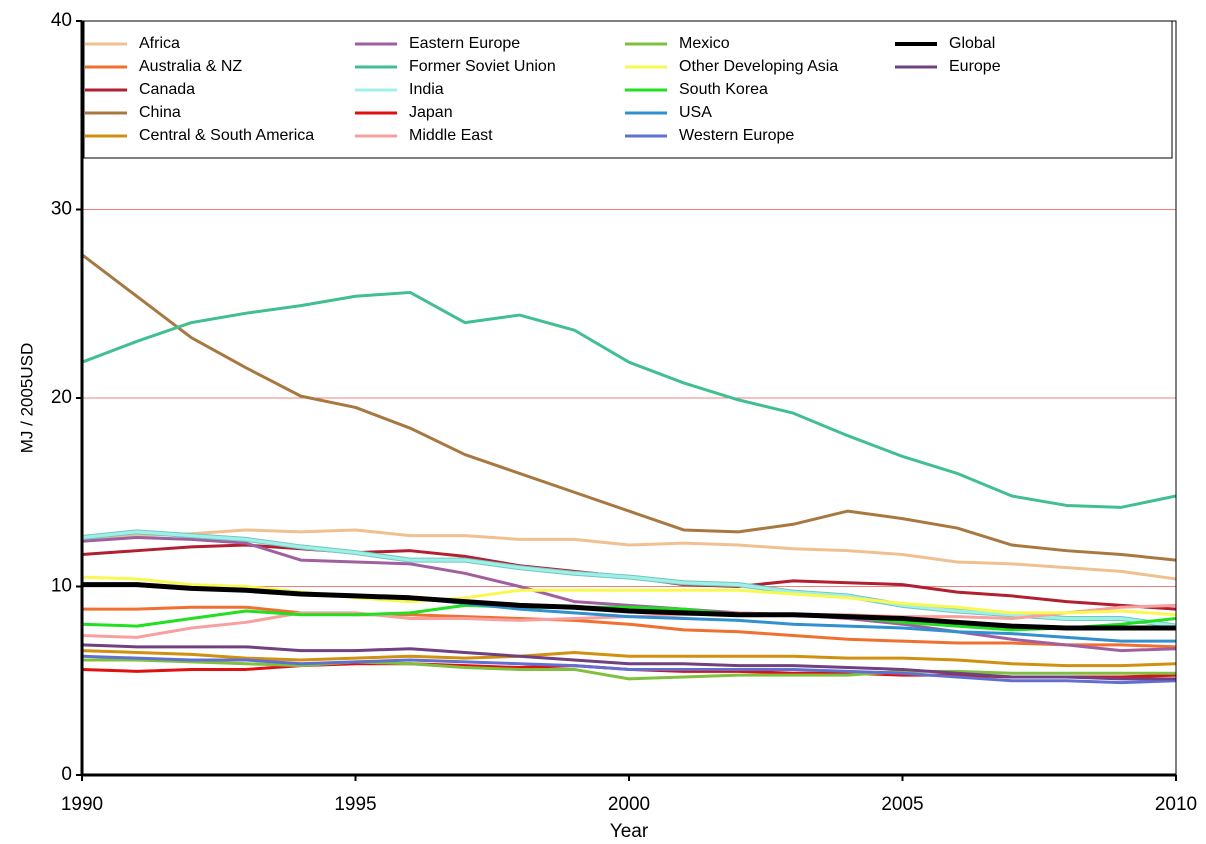  Describe the element at coordinates (723, 89) in the screenshot. I see `legend-label: South Korea` at that location.